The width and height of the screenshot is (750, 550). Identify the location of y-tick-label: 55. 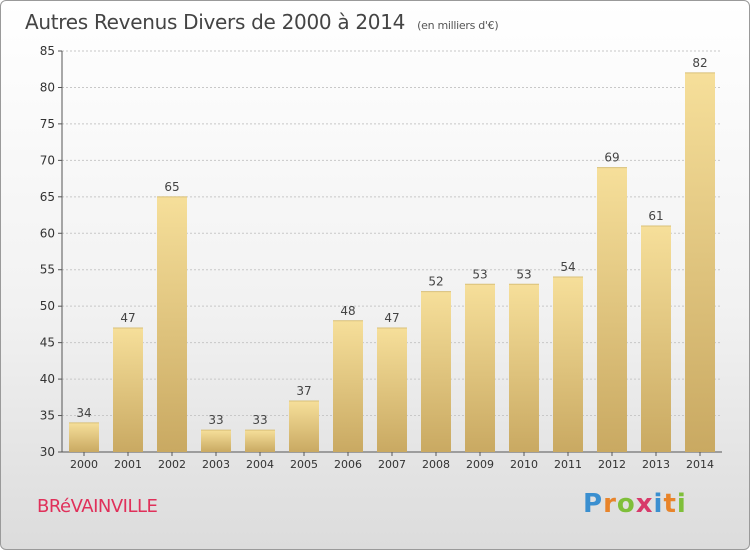
(47, 270).